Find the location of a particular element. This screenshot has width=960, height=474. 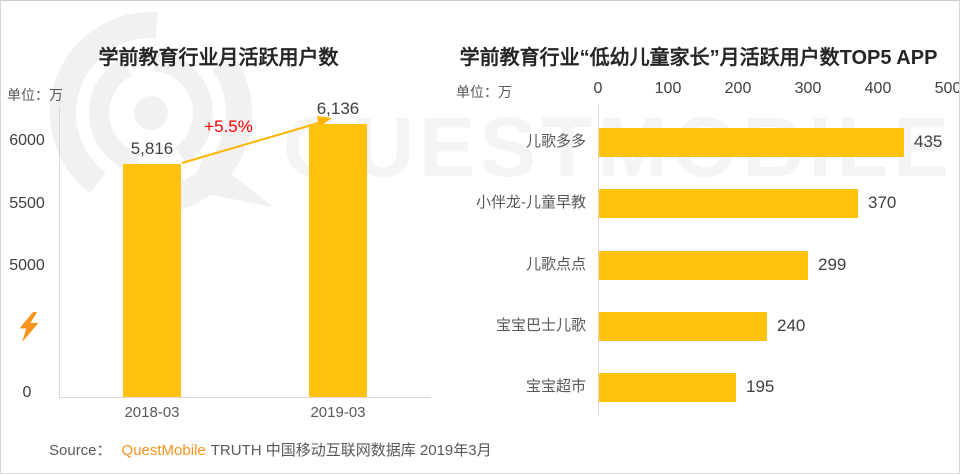

bar-value-label: 370 is located at coordinates (882, 202).